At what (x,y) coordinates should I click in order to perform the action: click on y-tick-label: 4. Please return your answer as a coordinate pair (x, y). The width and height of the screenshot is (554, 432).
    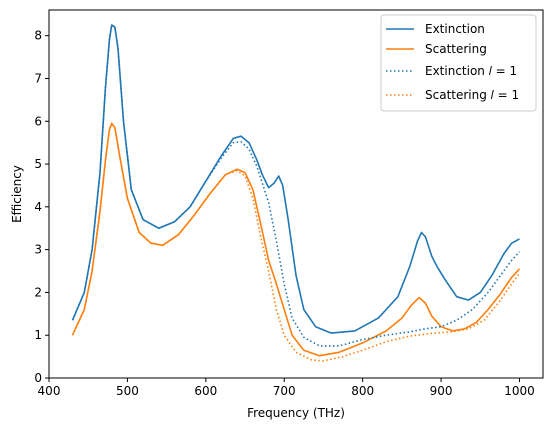
    Looking at the image, I should click on (38, 207).